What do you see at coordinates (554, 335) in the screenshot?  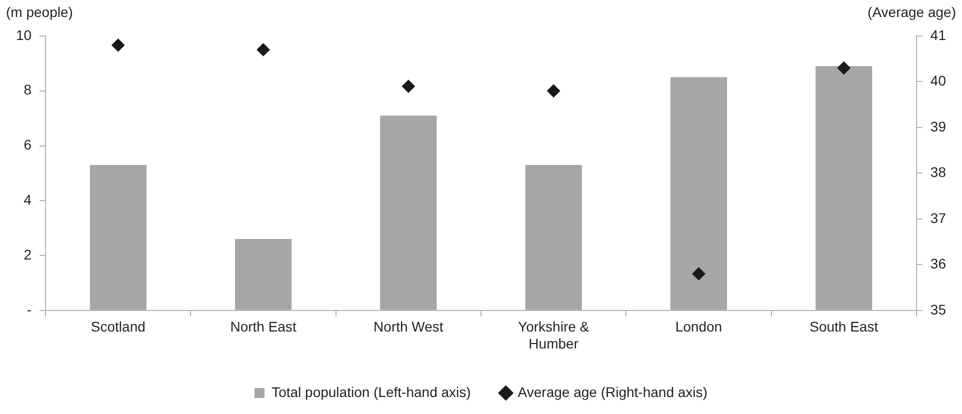 I see `x-tick-label: Yorkshire & Humber` at bounding box center [554, 335].